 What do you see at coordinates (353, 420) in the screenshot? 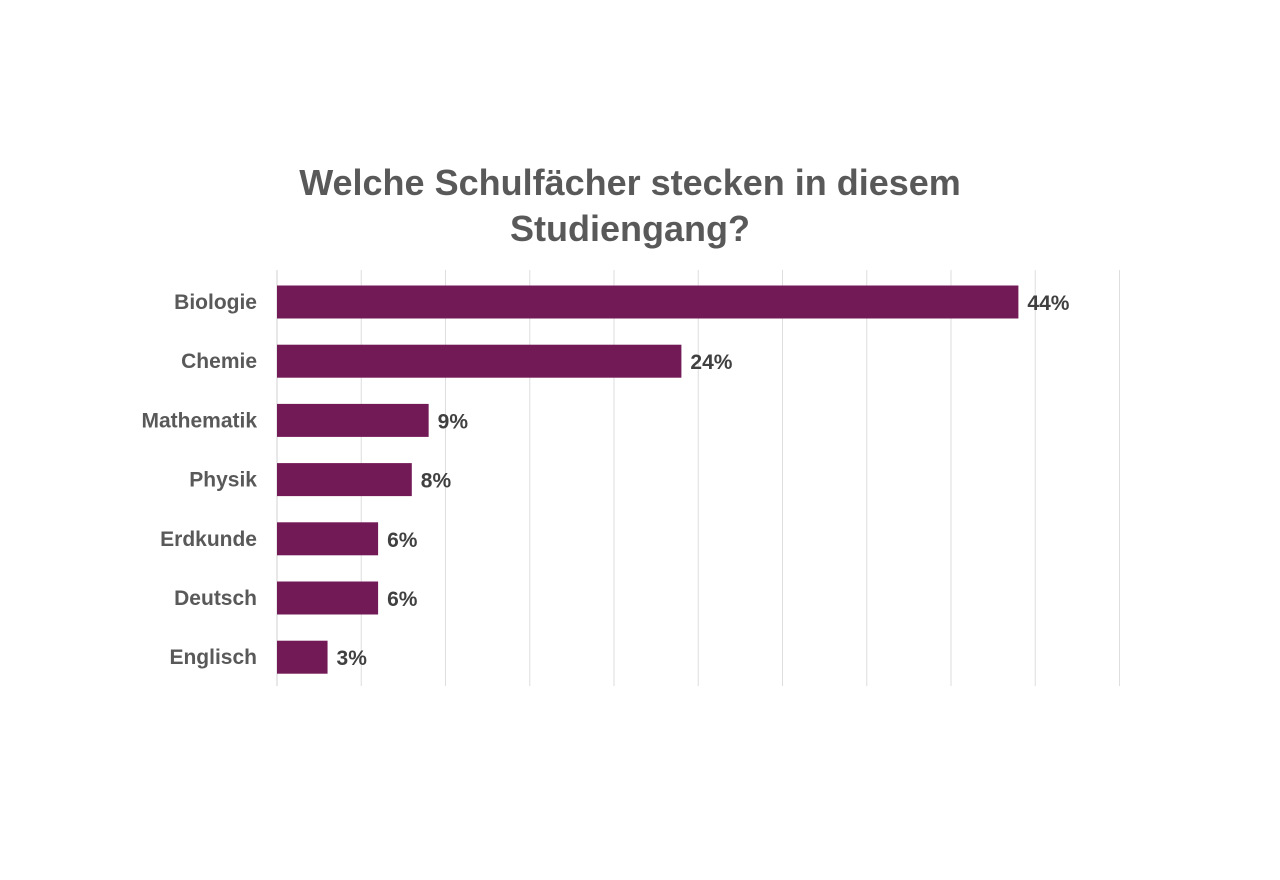
I see `bar-mathematik` at bounding box center [353, 420].